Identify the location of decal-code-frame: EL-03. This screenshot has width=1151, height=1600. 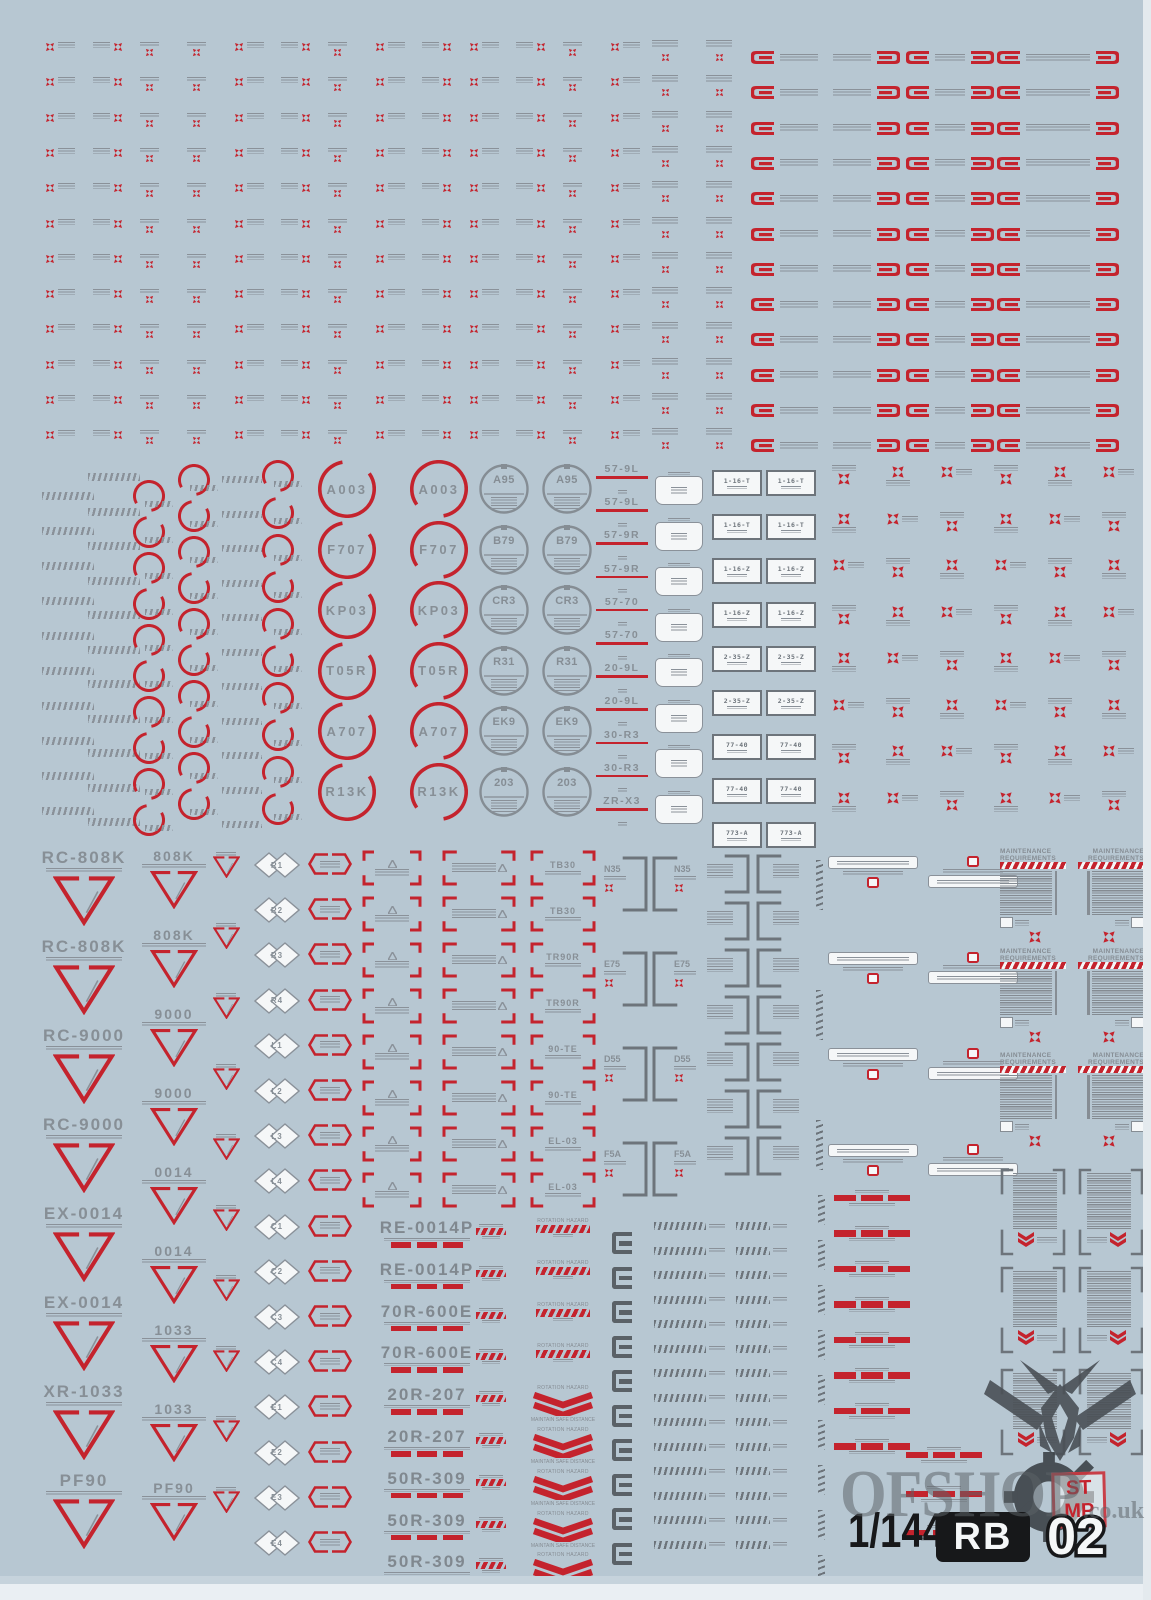
(563, 1190).